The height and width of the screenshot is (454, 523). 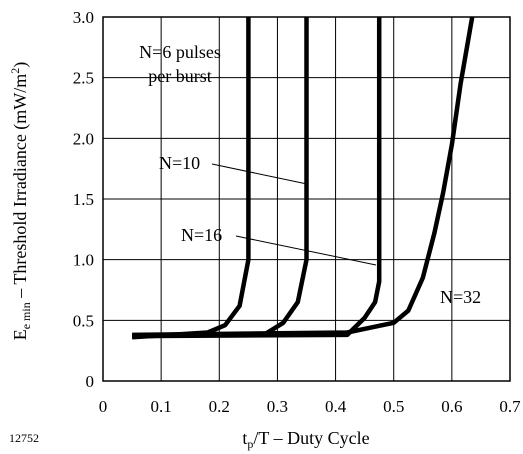 What do you see at coordinates (15, 71) in the screenshot?
I see `y-axis-label-sup: 2` at bounding box center [15, 71].